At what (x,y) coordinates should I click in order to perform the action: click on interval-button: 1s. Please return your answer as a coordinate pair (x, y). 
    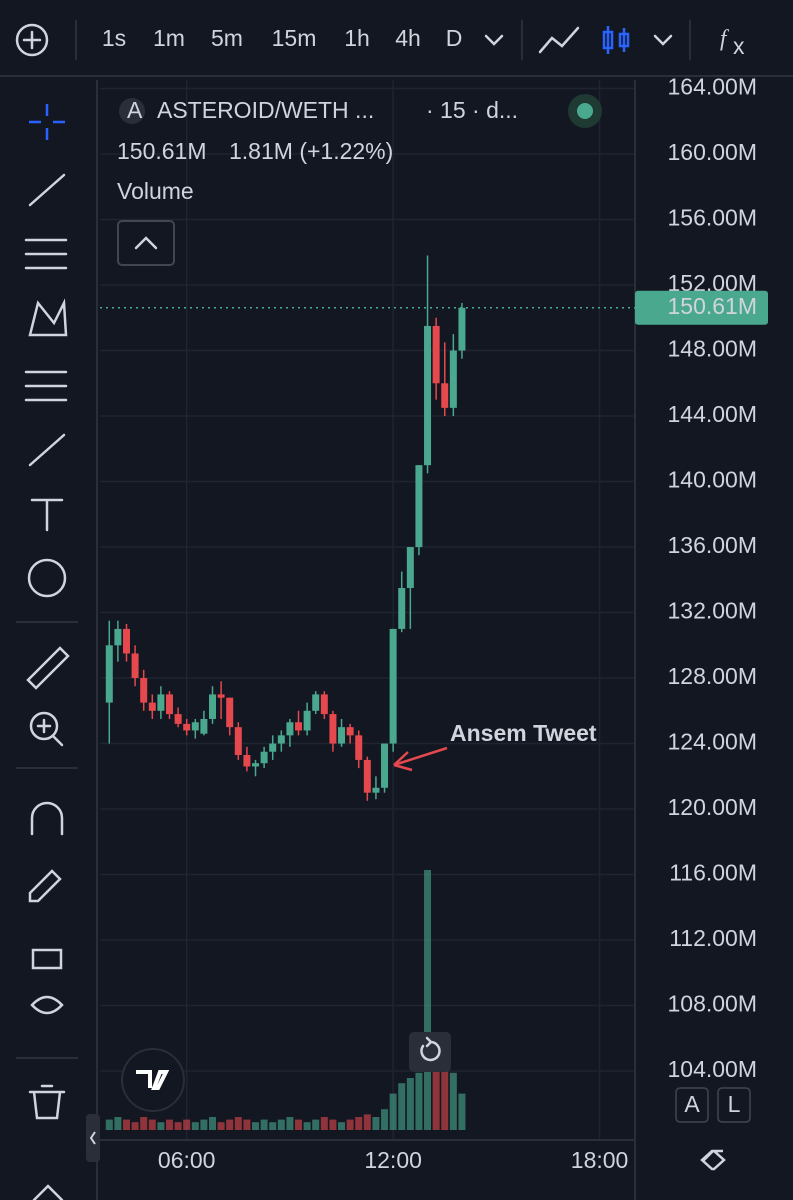
    Looking at the image, I should click on (114, 38).